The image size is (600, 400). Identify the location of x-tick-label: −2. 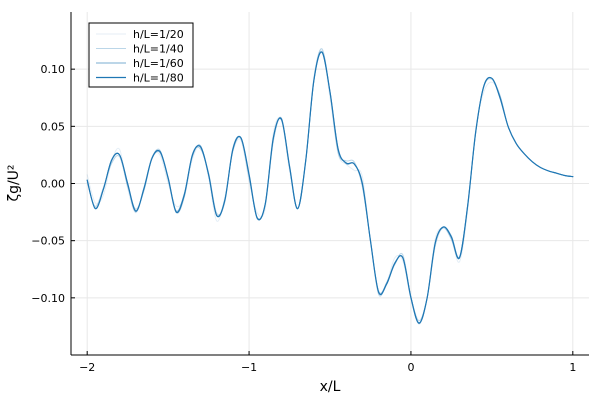
(87, 367).